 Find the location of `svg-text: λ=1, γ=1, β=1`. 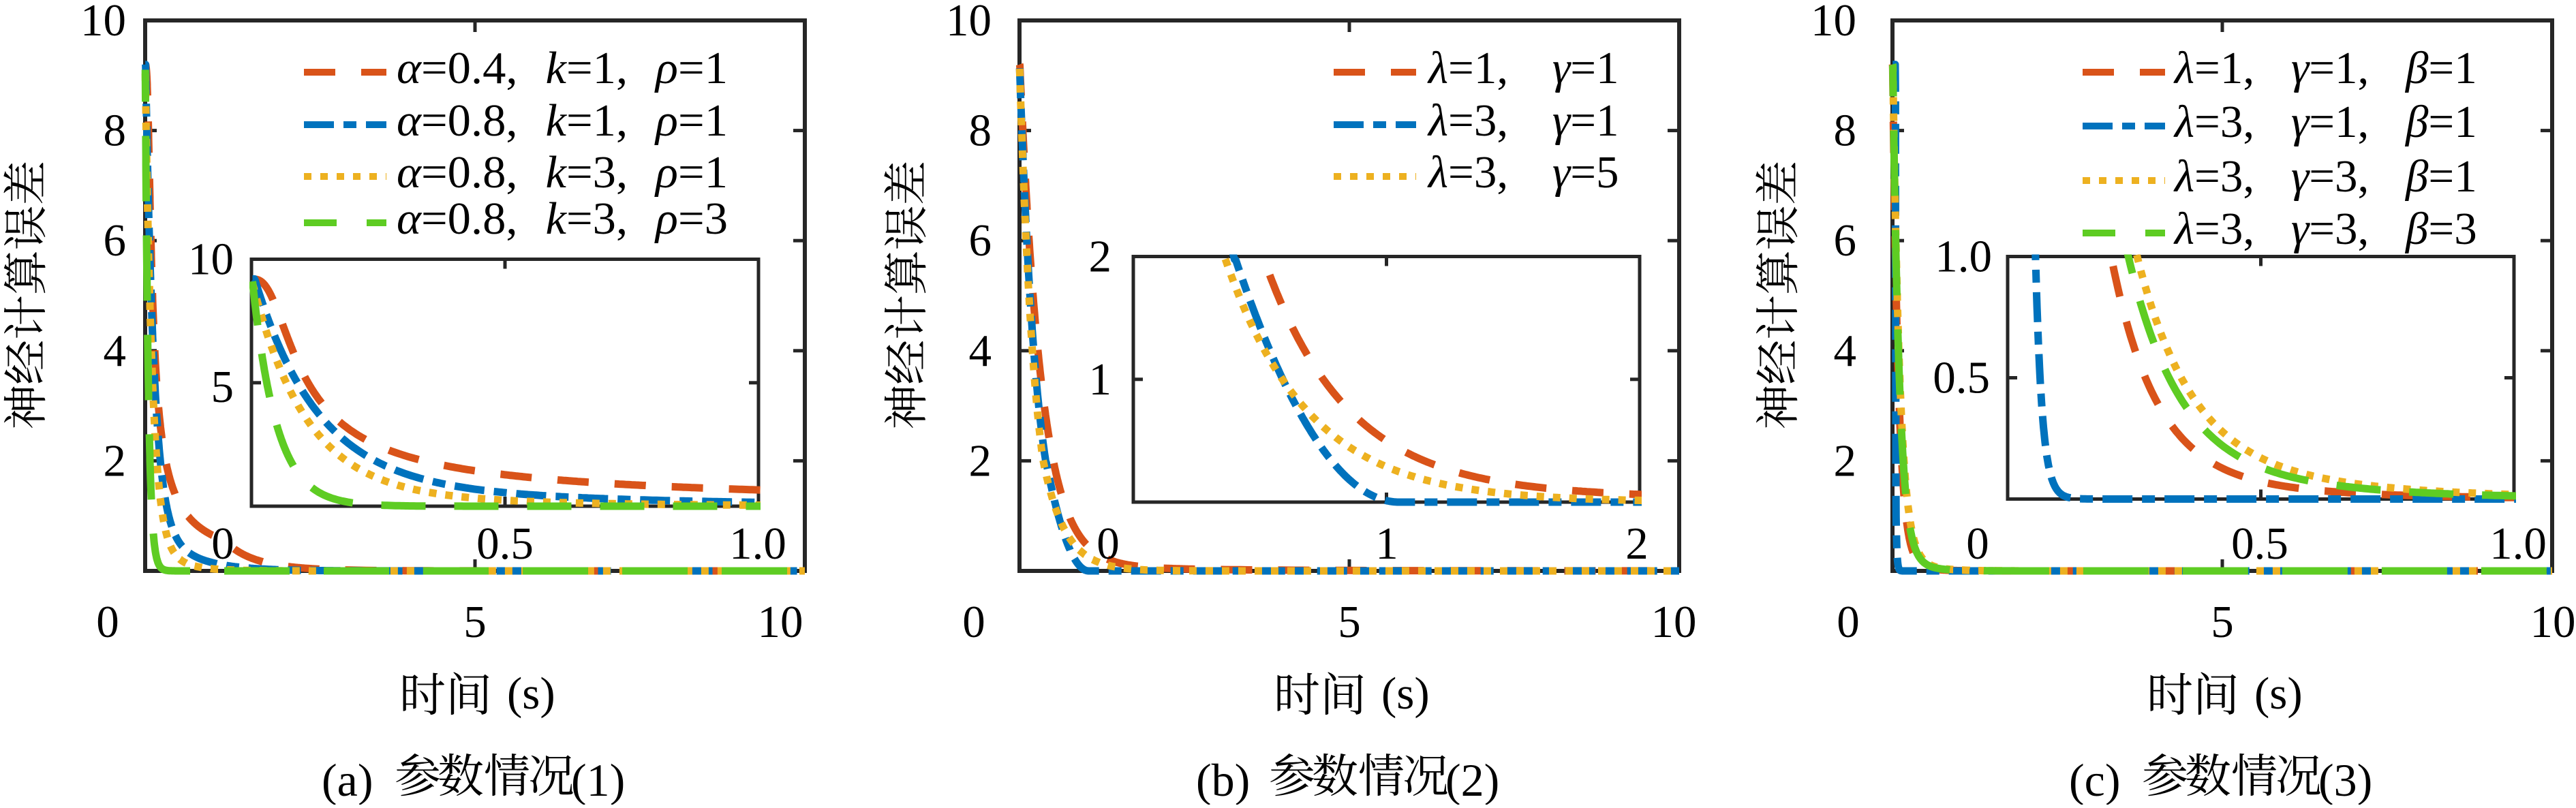

svg-text: λ=1, γ=1, β=1 is located at coordinates (2325, 68).